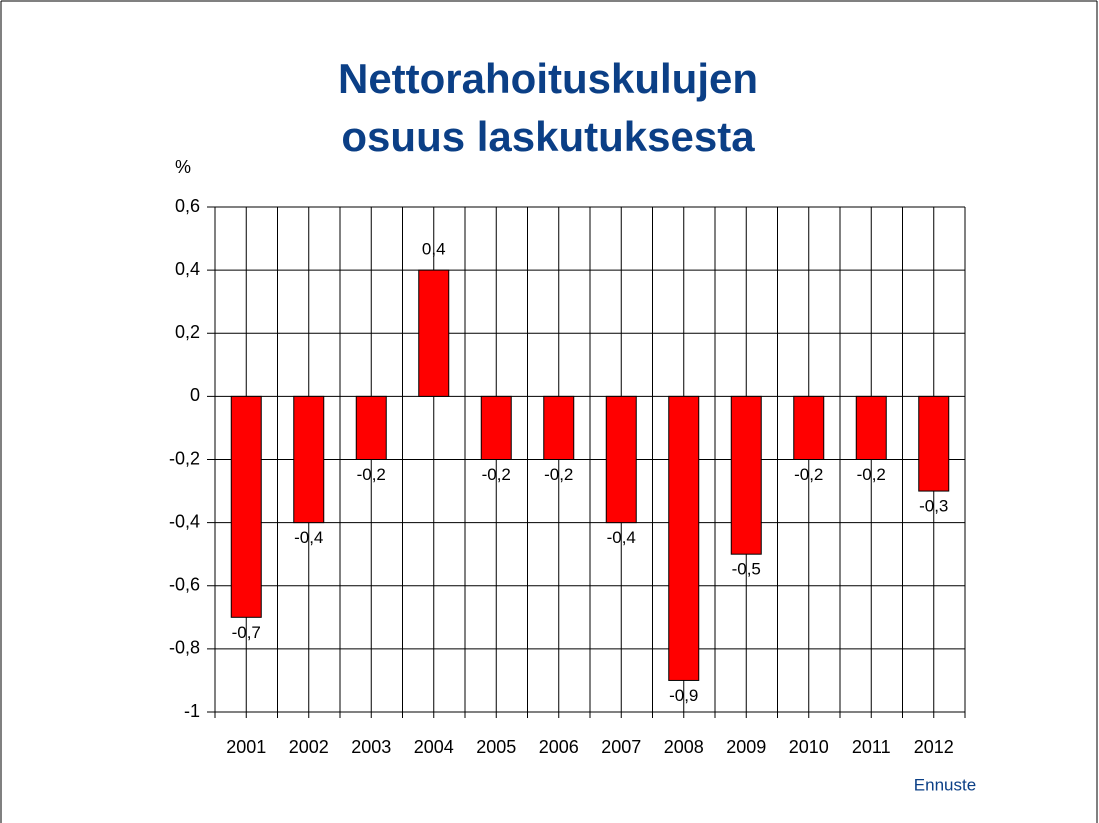 The height and width of the screenshot is (823, 1099). Describe the element at coordinates (934, 747) in the screenshot. I see `x-tick-label: 2012` at that location.